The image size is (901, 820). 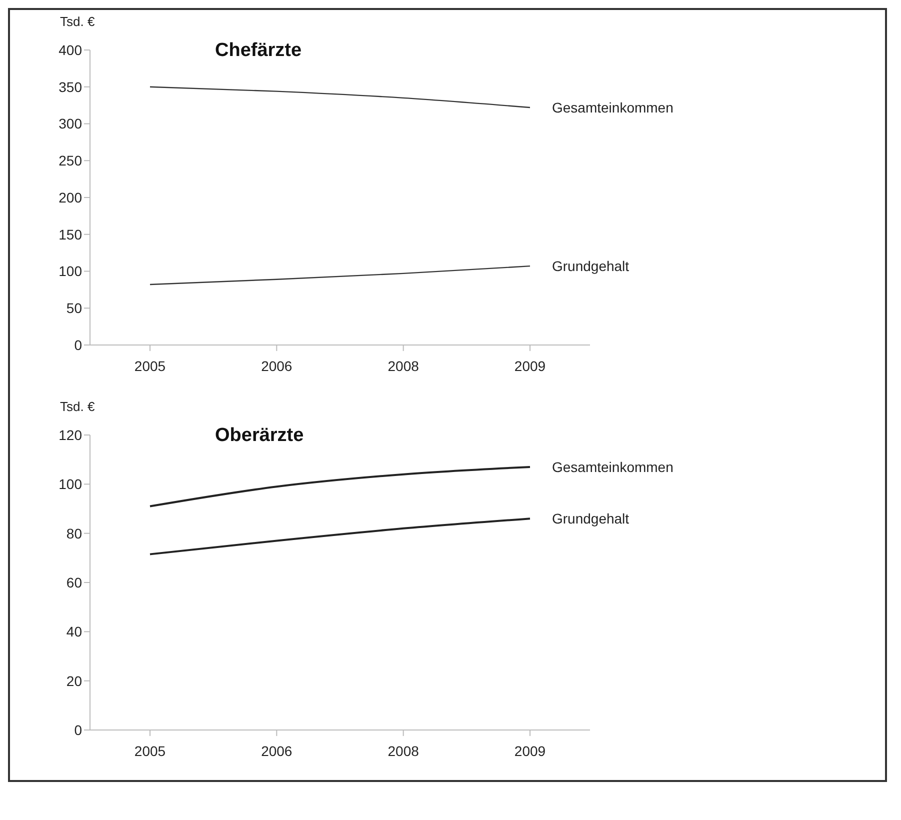 I want to click on y-tick-label: 400, so click(x=70, y=50).